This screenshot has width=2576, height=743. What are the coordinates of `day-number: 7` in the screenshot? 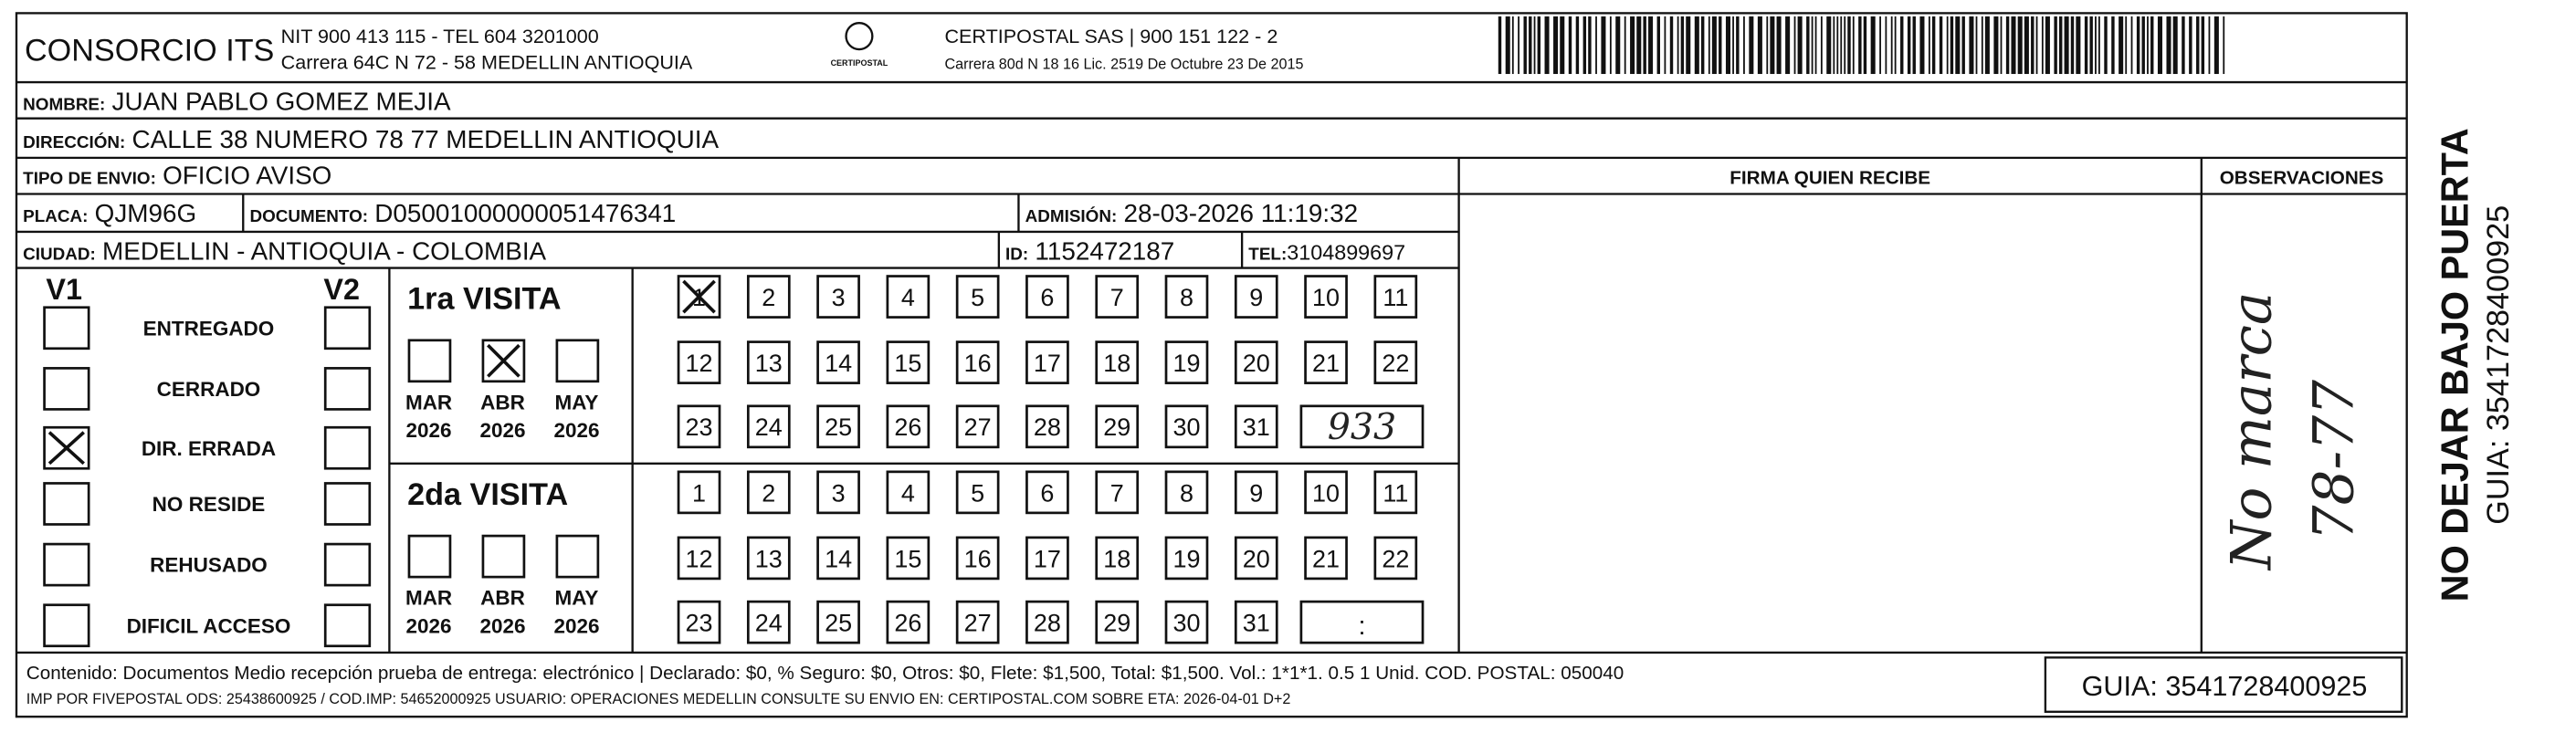 It's located at (1117, 493).